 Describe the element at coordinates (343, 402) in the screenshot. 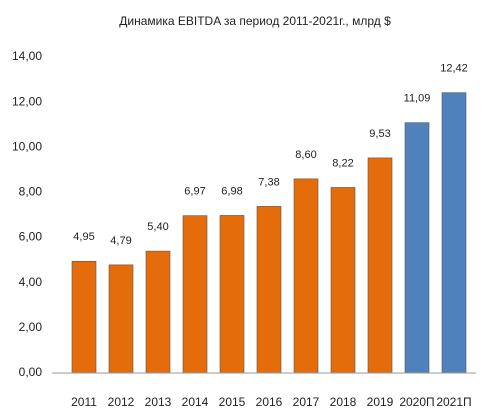

I see `x-tick-label: 2018` at that location.